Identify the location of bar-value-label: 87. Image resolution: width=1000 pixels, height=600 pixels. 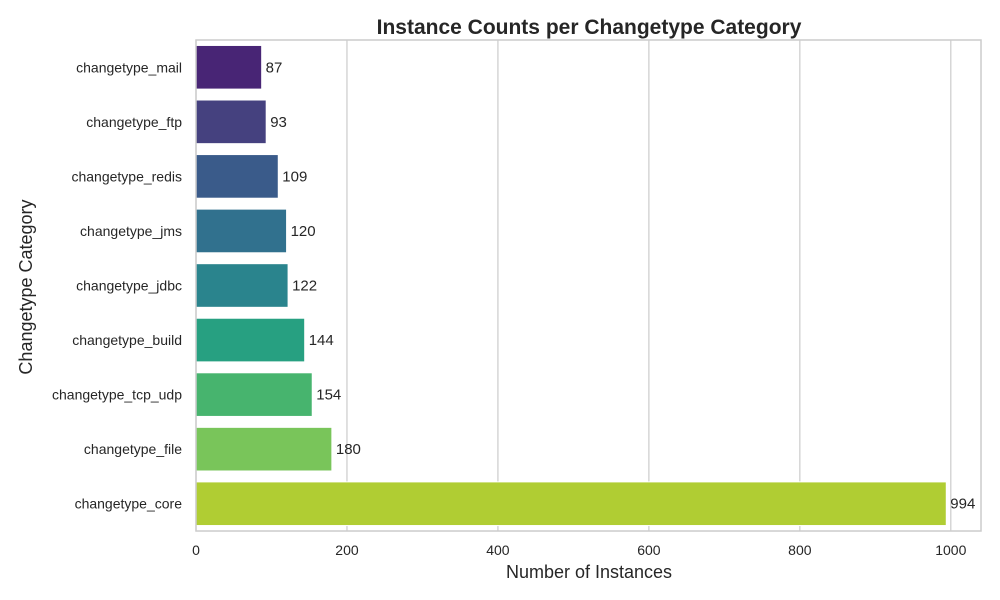
(274, 67).